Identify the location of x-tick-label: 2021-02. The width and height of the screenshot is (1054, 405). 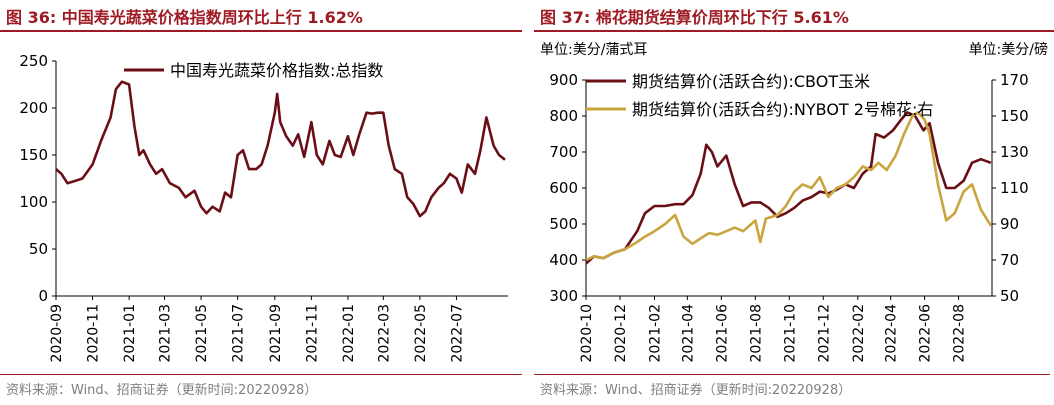
(656, 333).